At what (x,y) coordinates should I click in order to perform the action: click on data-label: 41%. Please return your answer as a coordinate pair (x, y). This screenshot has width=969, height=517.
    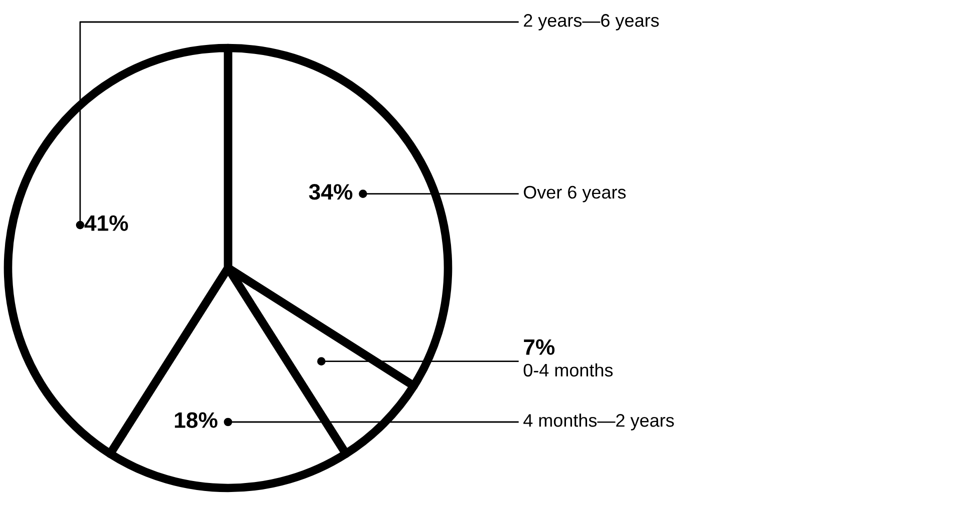
    Looking at the image, I should click on (106, 223).